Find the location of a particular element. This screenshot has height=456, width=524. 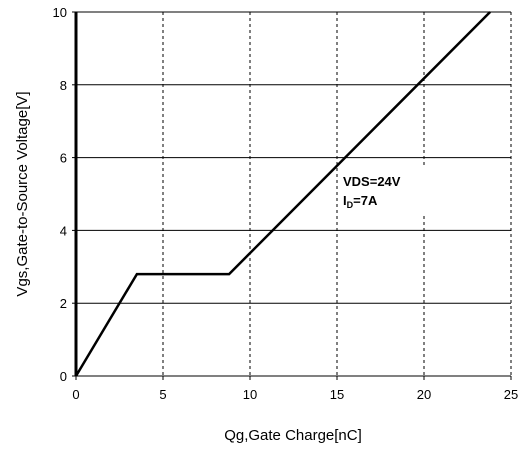

x-tick-label: 25 is located at coordinates (511, 394).